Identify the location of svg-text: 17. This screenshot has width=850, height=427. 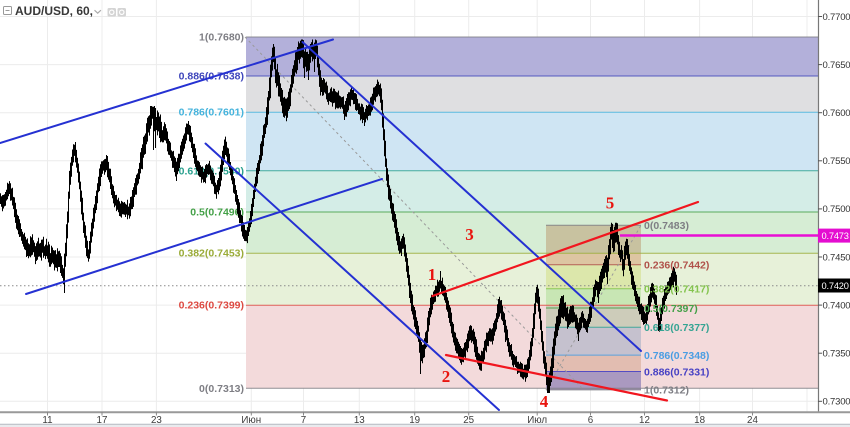
(102, 420).